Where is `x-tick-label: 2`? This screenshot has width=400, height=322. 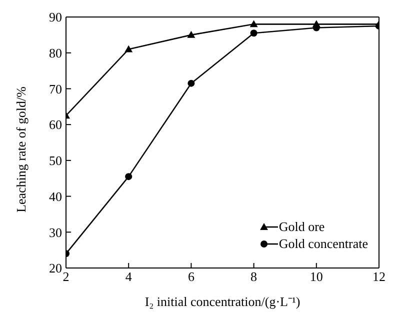
x-tick-label: 2 is located at coordinates (66, 276).